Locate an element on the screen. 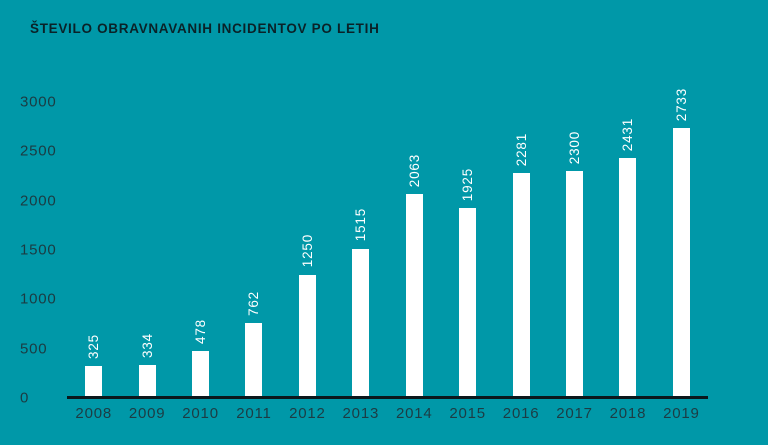 This screenshot has width=768, height=445. x-axis-tick-label: 2013 is located at coordinates (361, 413).